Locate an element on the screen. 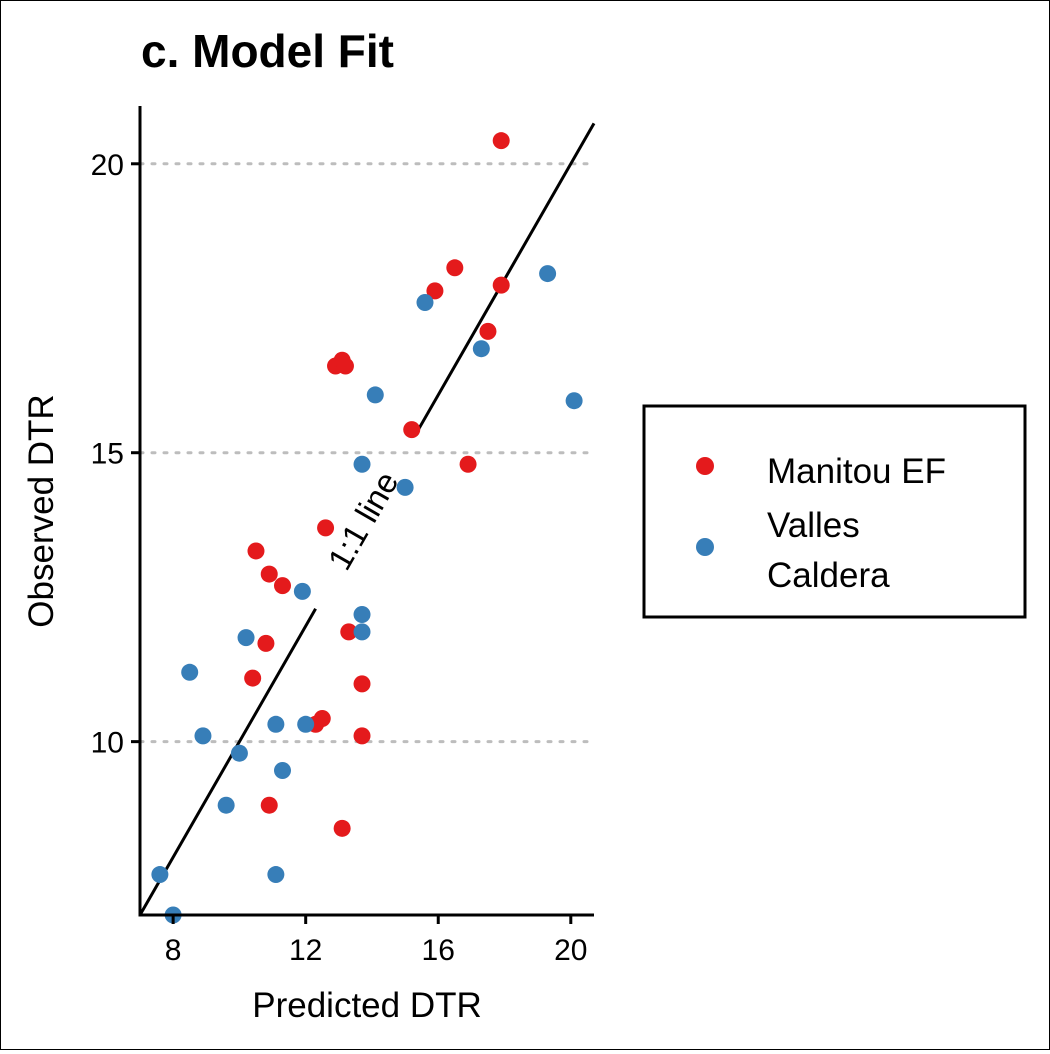 This screenshot has height=1054, width=1050. y-tick-label: 15 is located at coordinates (107, 454).